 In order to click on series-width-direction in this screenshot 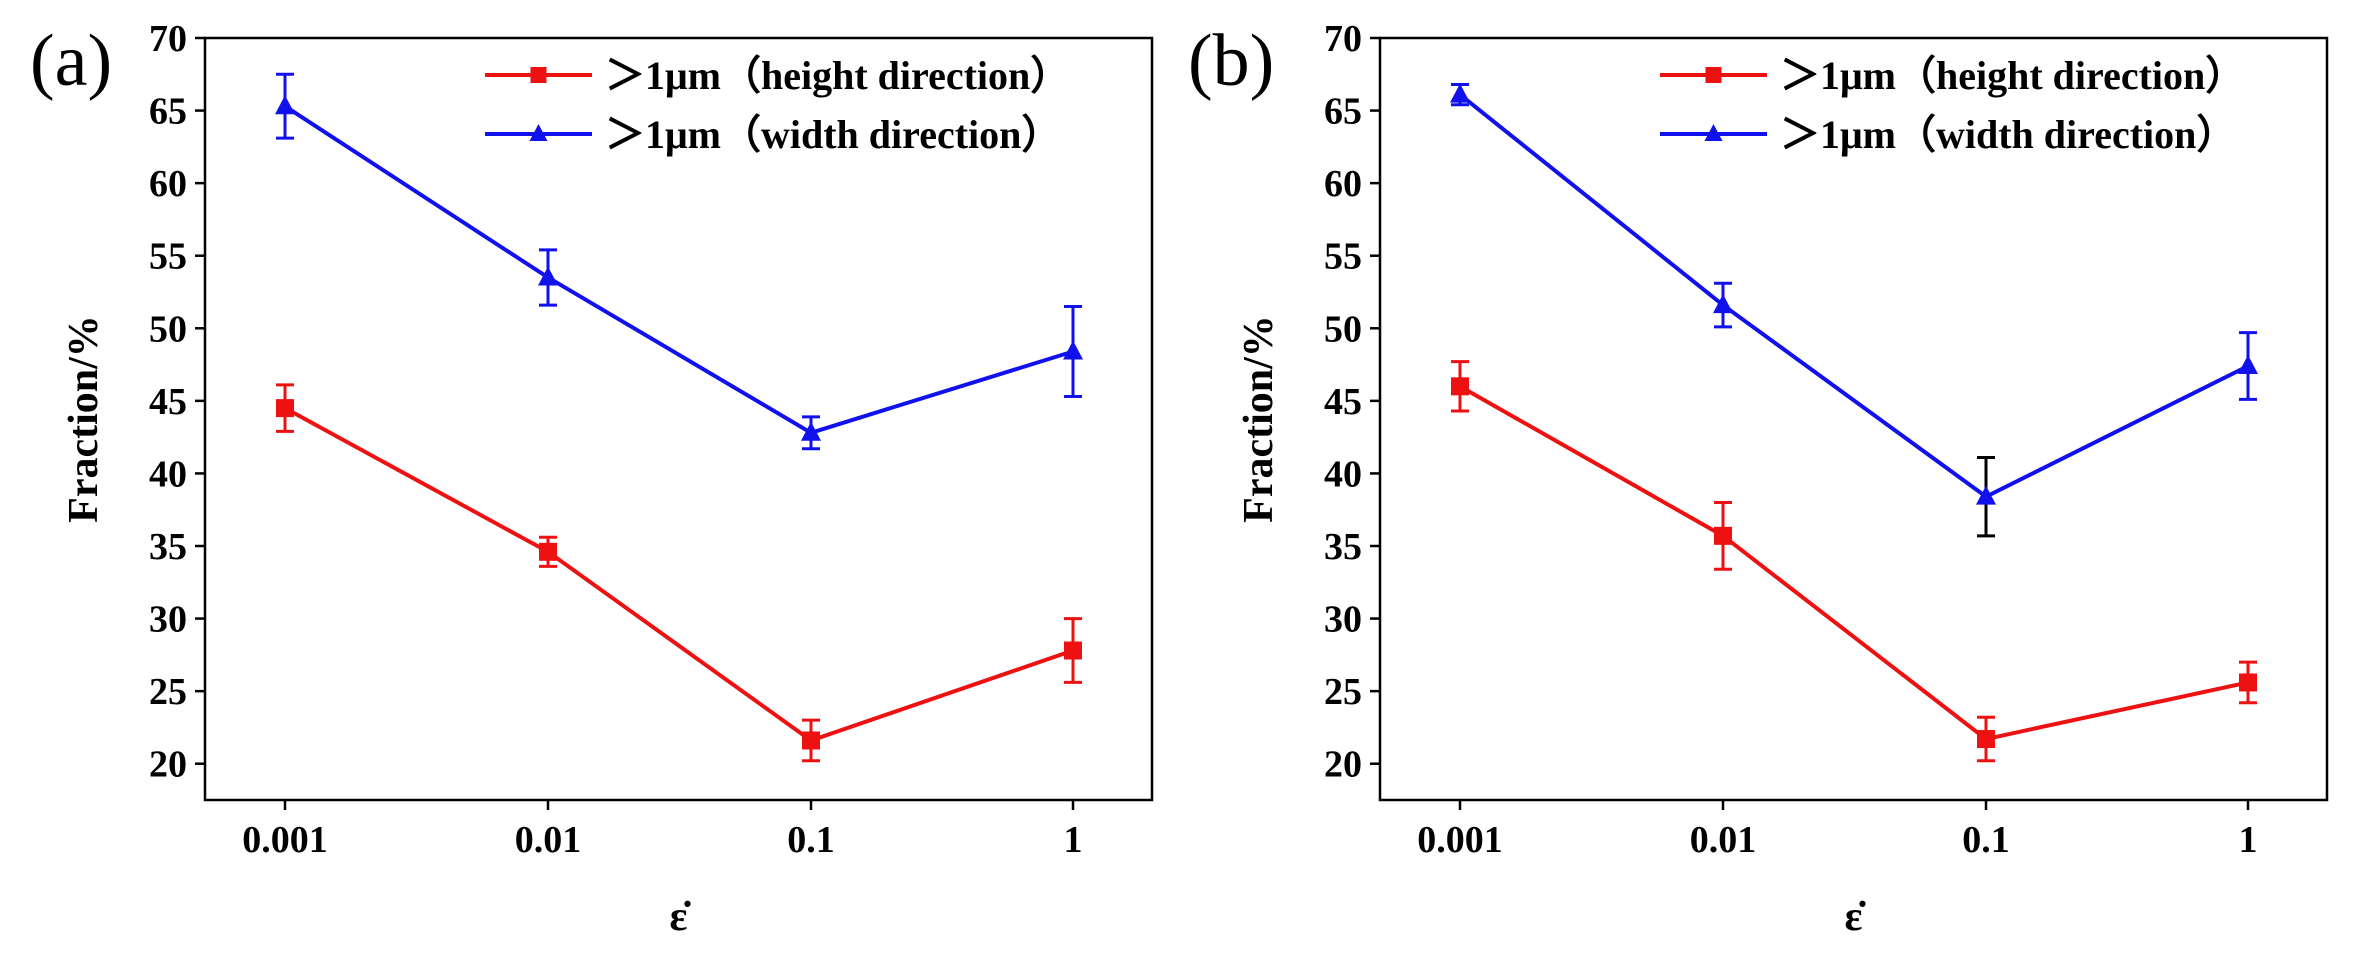, I will do `click(679, 261)`.